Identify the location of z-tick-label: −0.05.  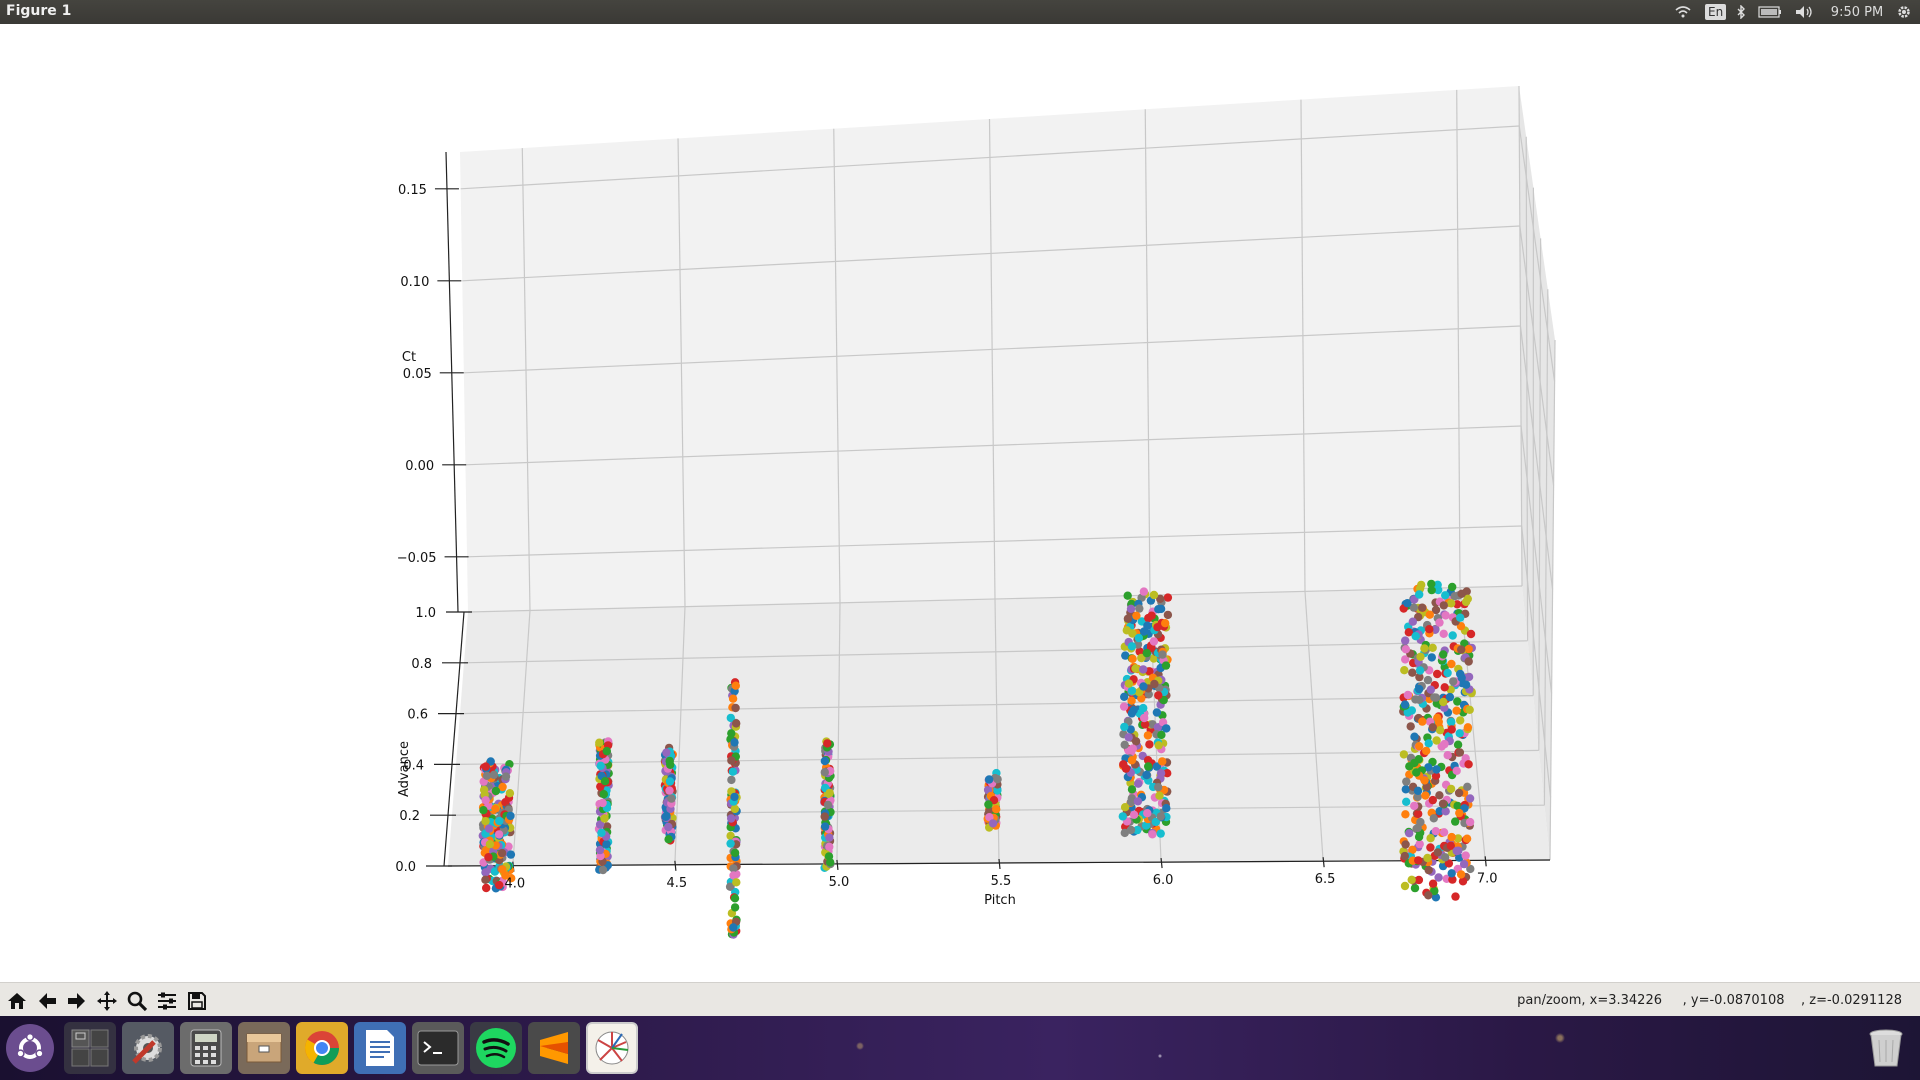
(417, 558).